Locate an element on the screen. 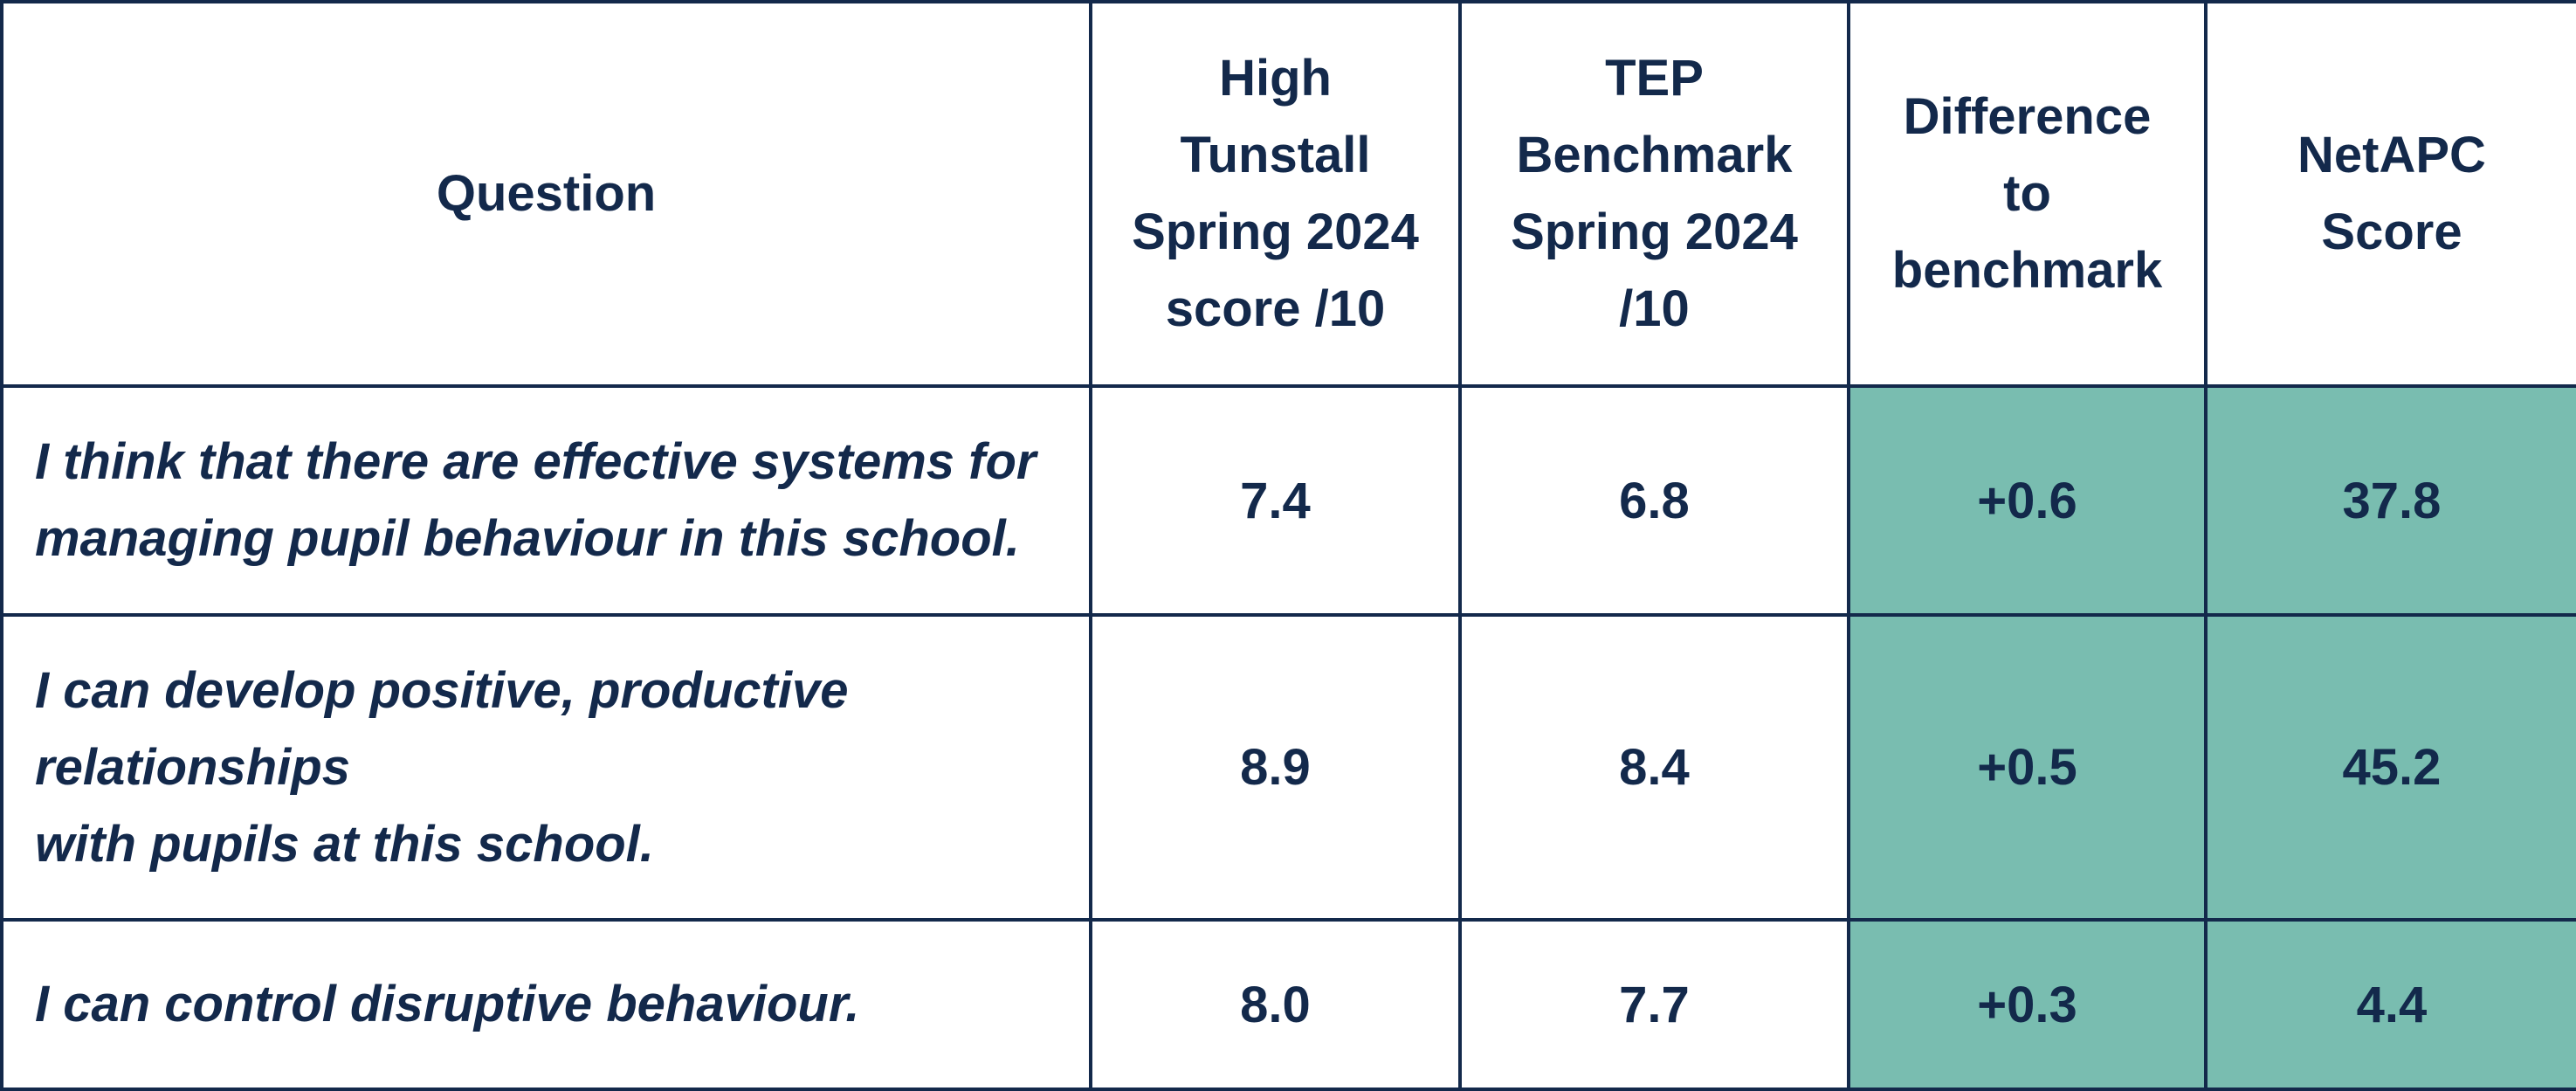  header-benchmark: TEP Benchmark Spring 2024 /10 is located at coordinates (1654, 194).